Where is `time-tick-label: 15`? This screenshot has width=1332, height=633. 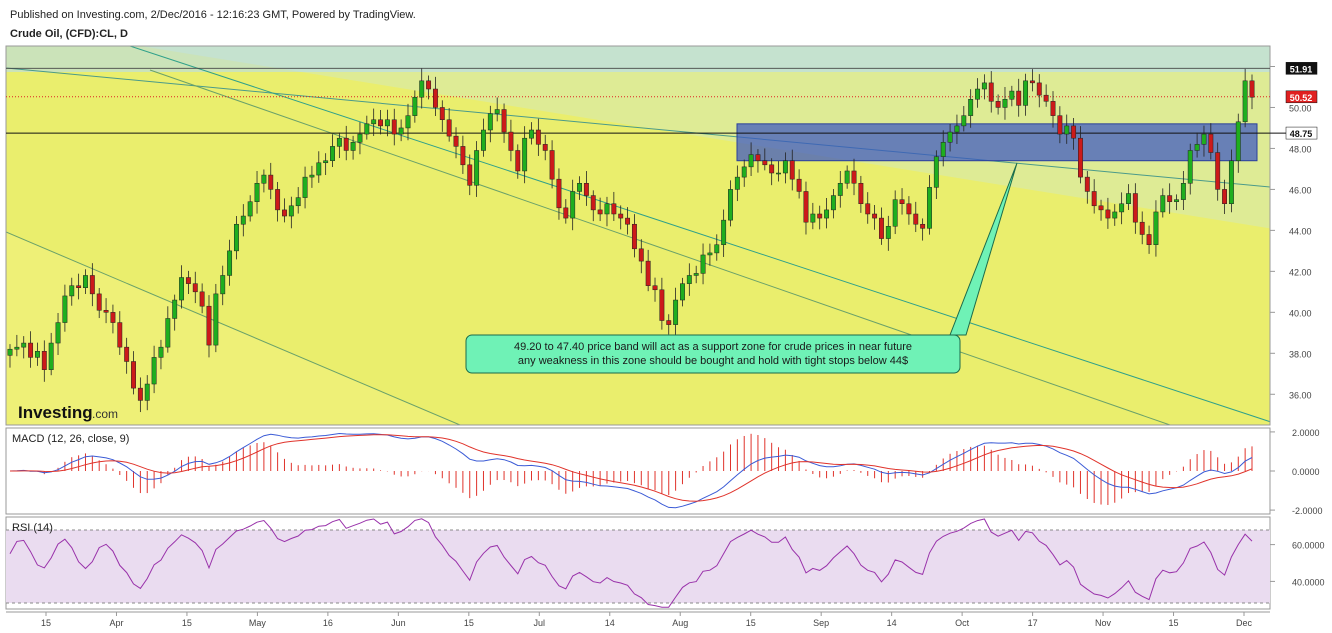 time-tick-label: 15 is located at coordinates (46, 623).